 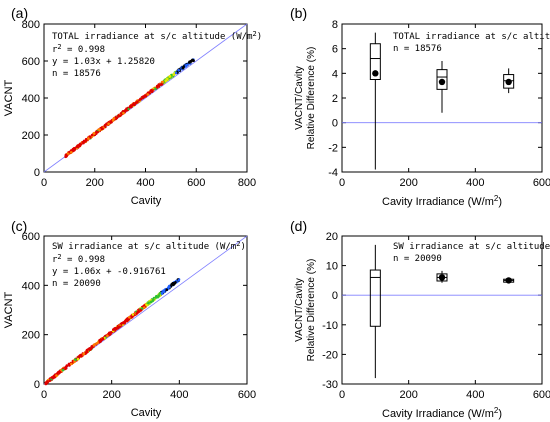 What do you see at coordinates (475, 183) in the screenshot?
I see `panel-b-x-tick-label-2: 400` at bounding box center [475, 183].